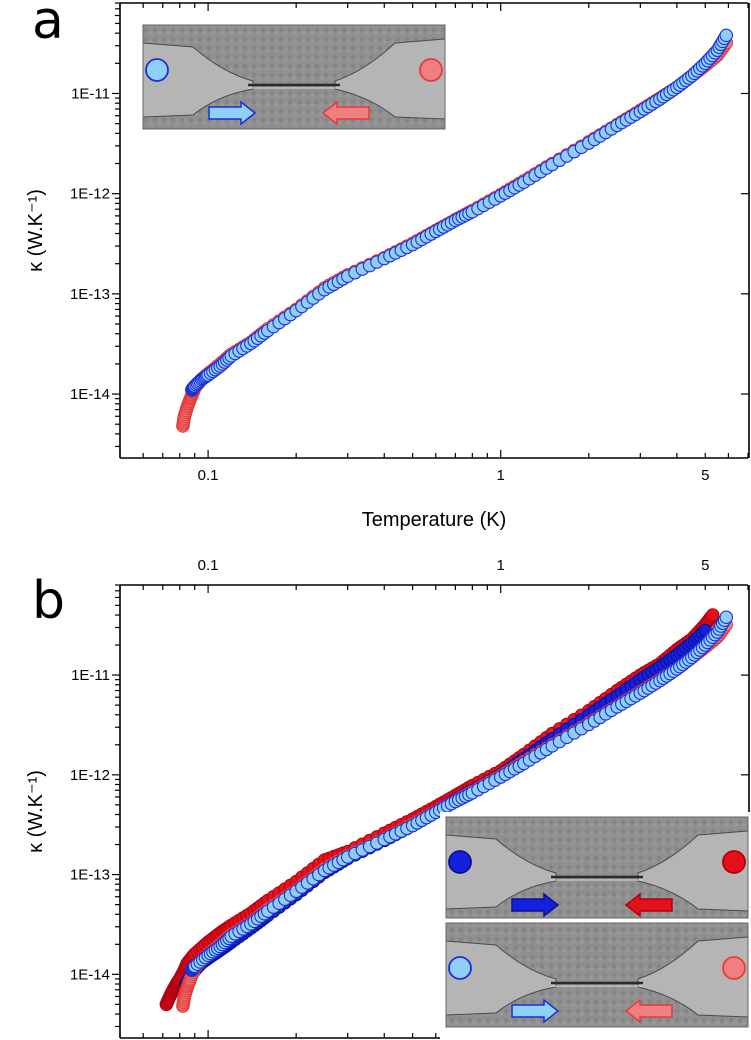  I want to click on x-tick-label: 5, so click(705, 475).